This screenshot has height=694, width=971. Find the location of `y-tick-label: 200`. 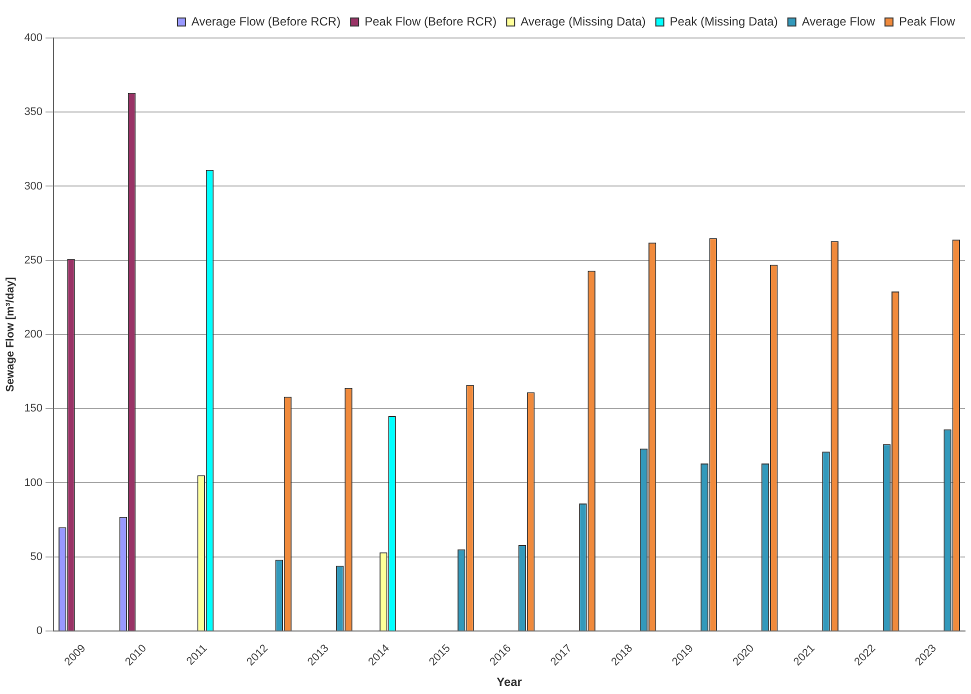

y-tick-label: 200 is located at coordinates (33, 334).